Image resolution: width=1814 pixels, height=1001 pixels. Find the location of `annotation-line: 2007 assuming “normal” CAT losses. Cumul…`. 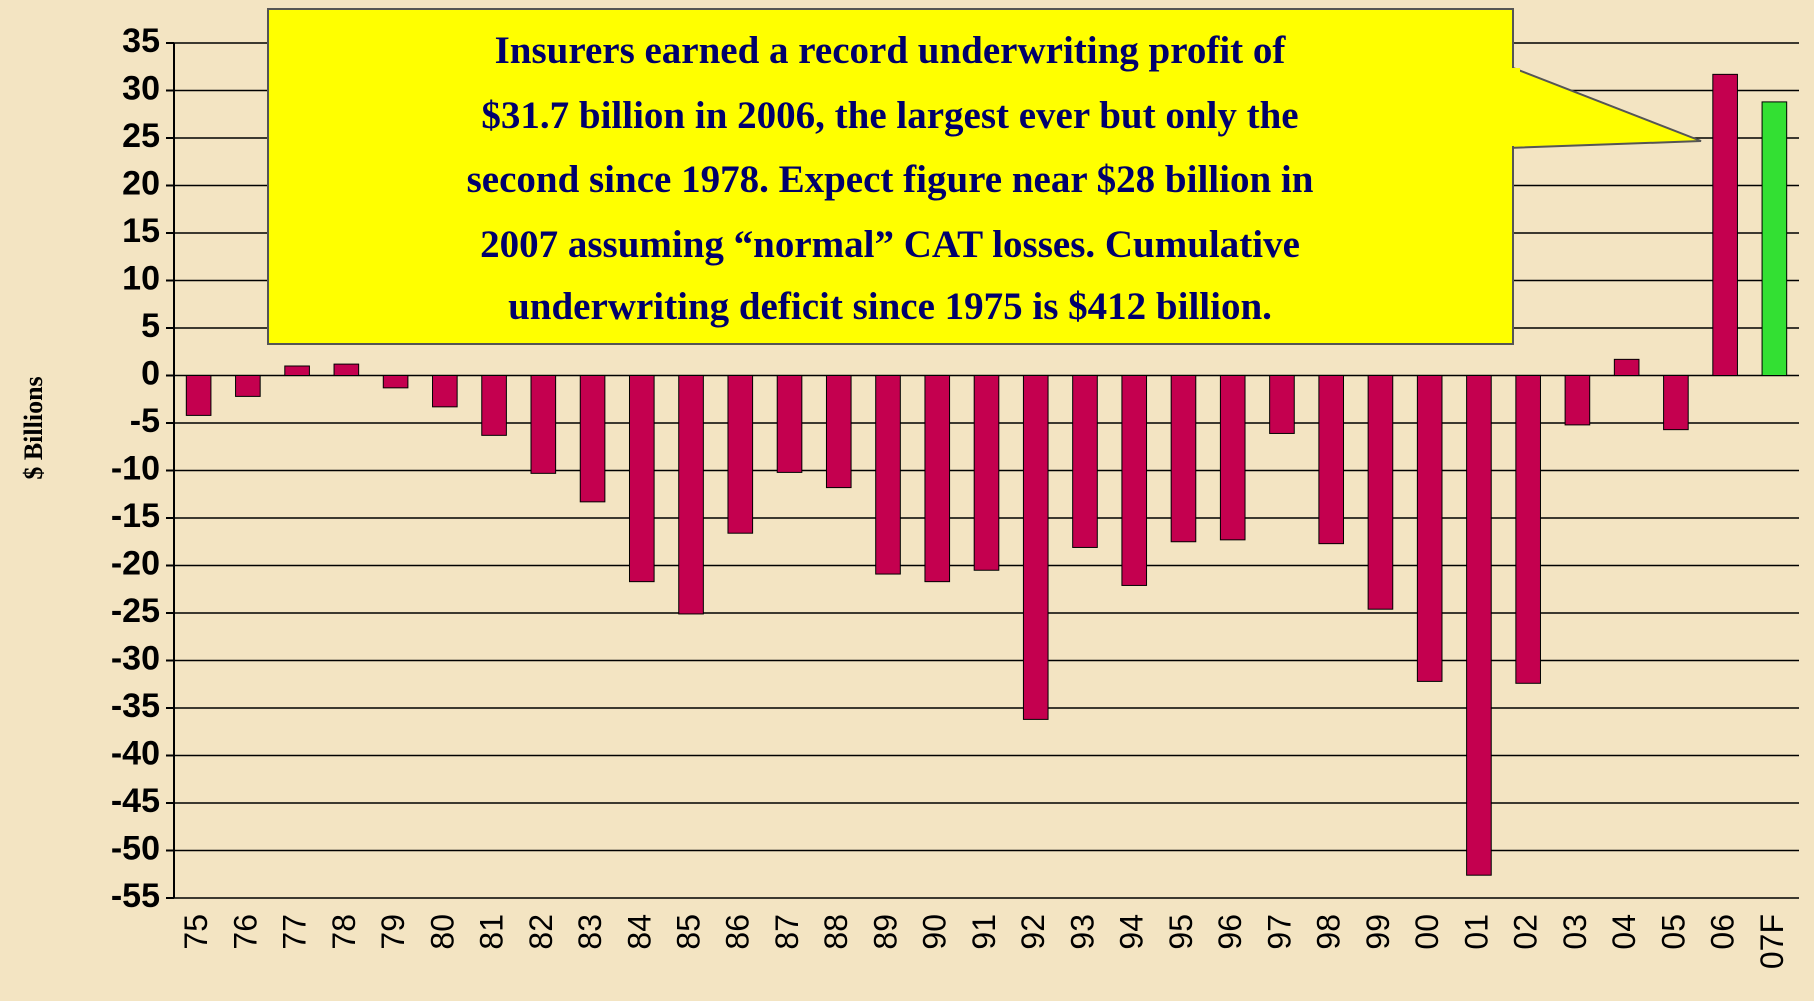

annotation-line: 2007 assuming “normal” CAT losses. Cumul… is located at coordinates (890, 244).